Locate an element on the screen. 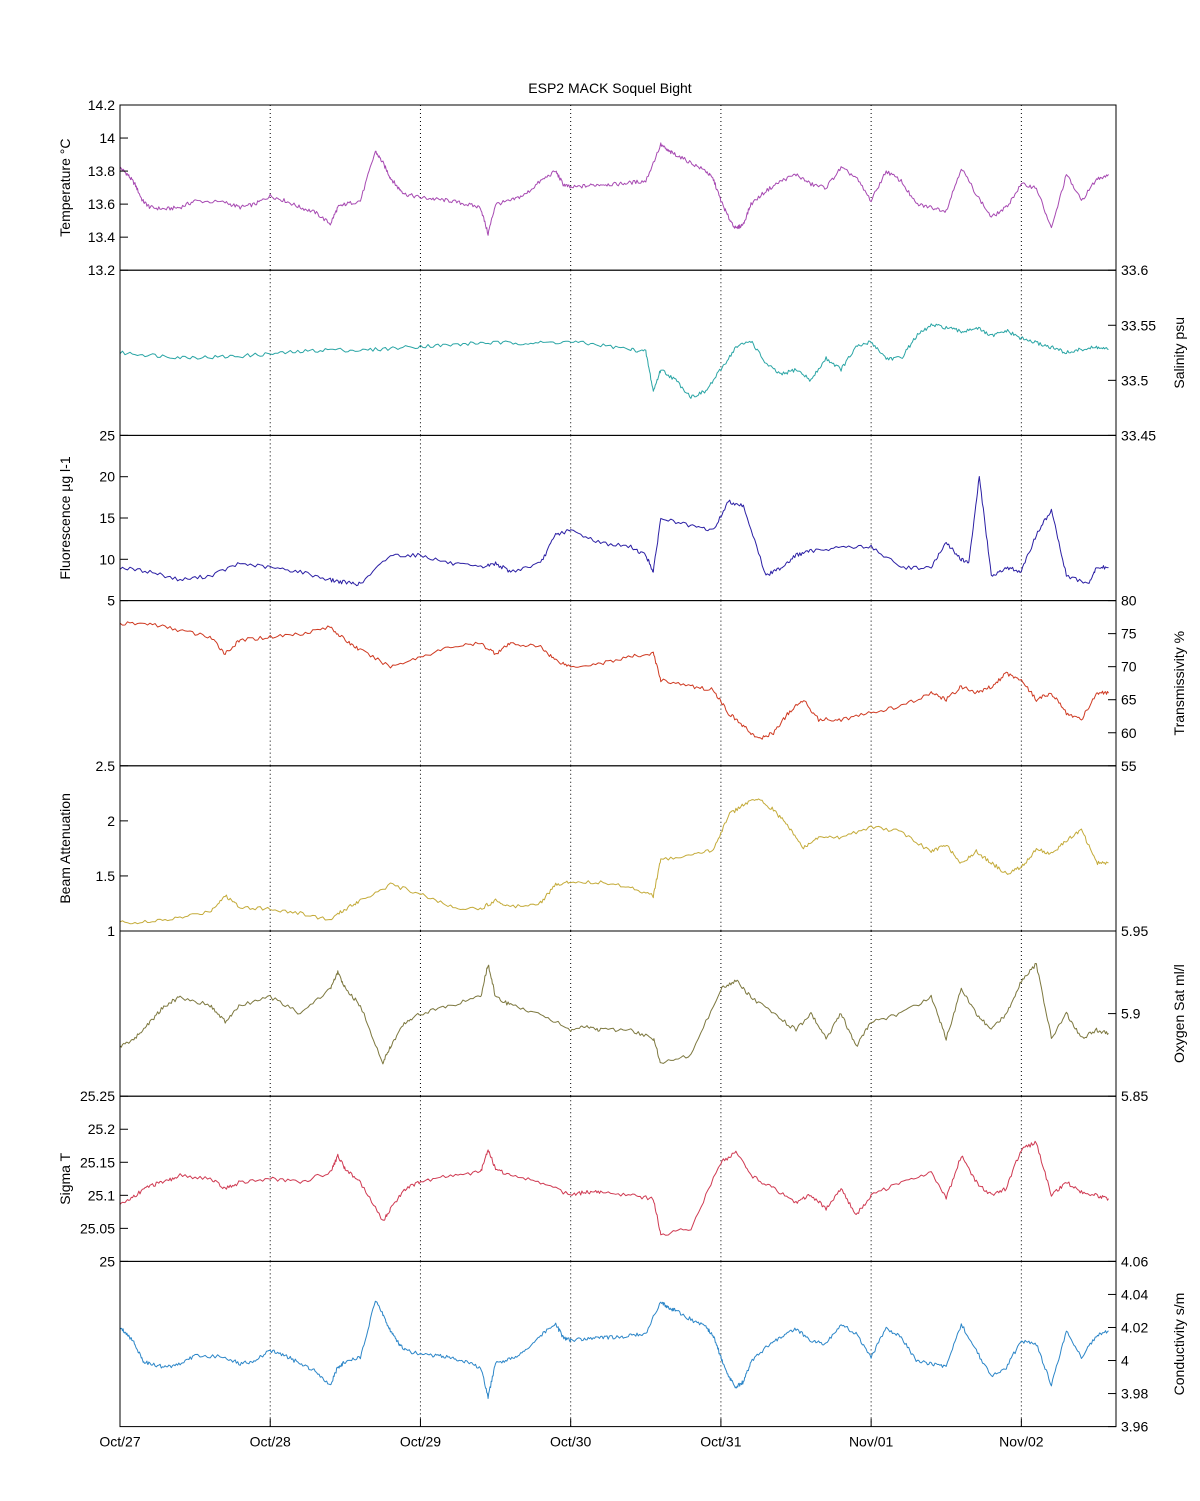 This screenshot has width=1200, height=1501. y-tick-label-fluorescence: 5 is located at coordinates (111, 601).